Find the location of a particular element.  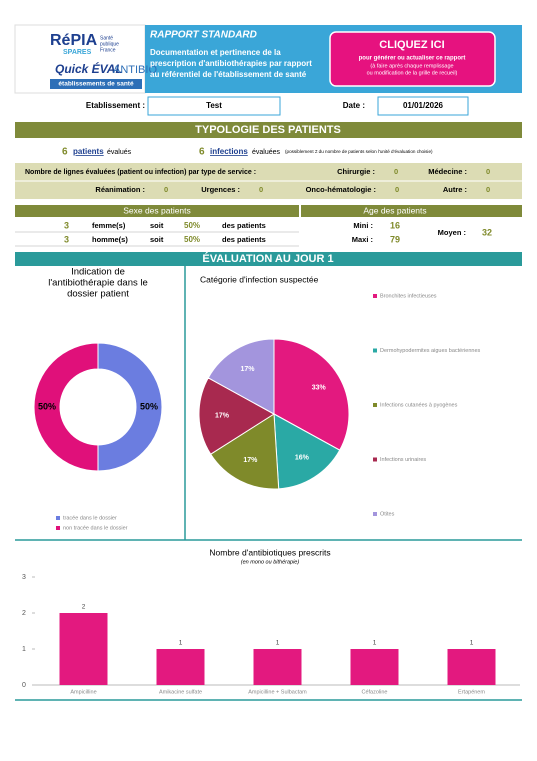

legend-label: Infections urinaires is located at coordinates (403, 460).